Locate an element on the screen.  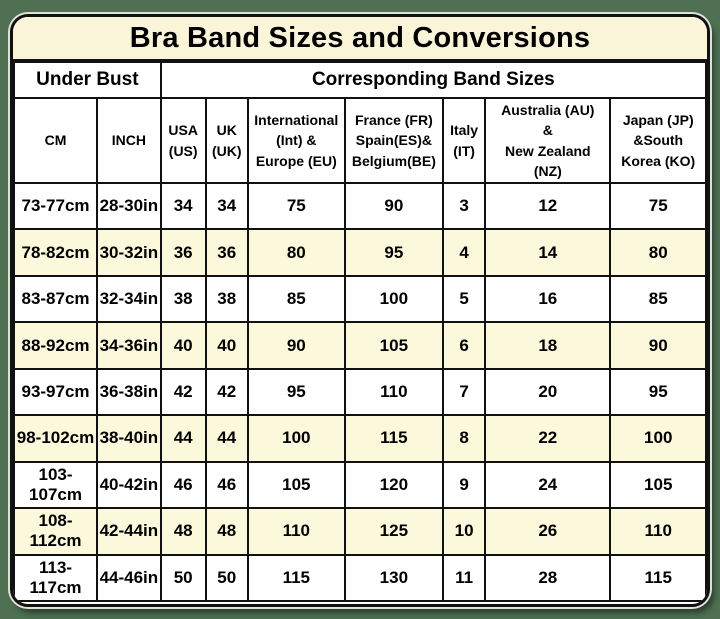
table-row: 78-82cm 30-32in 36 36 80 95 4 14 80 is located at coordinates (360, 252).